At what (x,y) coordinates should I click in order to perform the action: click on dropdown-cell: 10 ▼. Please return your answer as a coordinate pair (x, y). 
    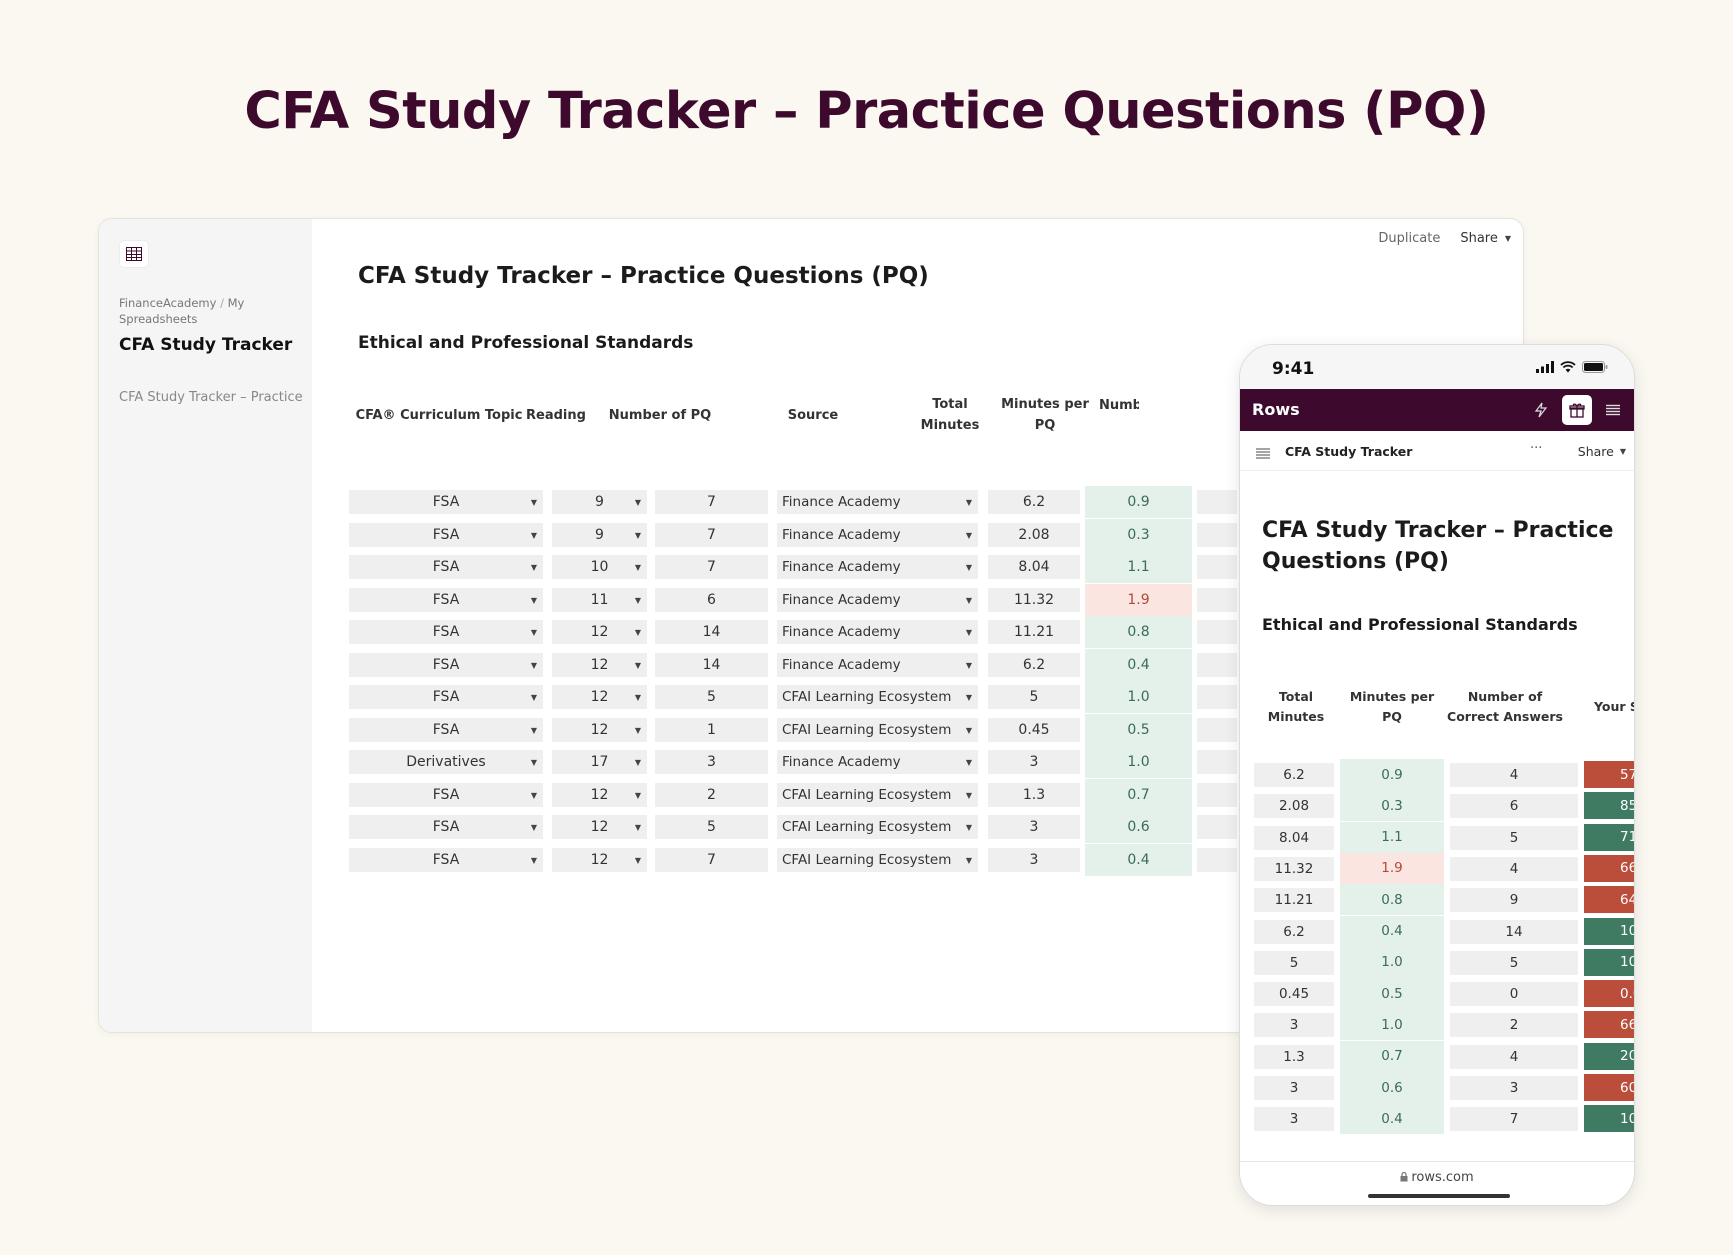
    Looking at the image, I should click on (599, 567).